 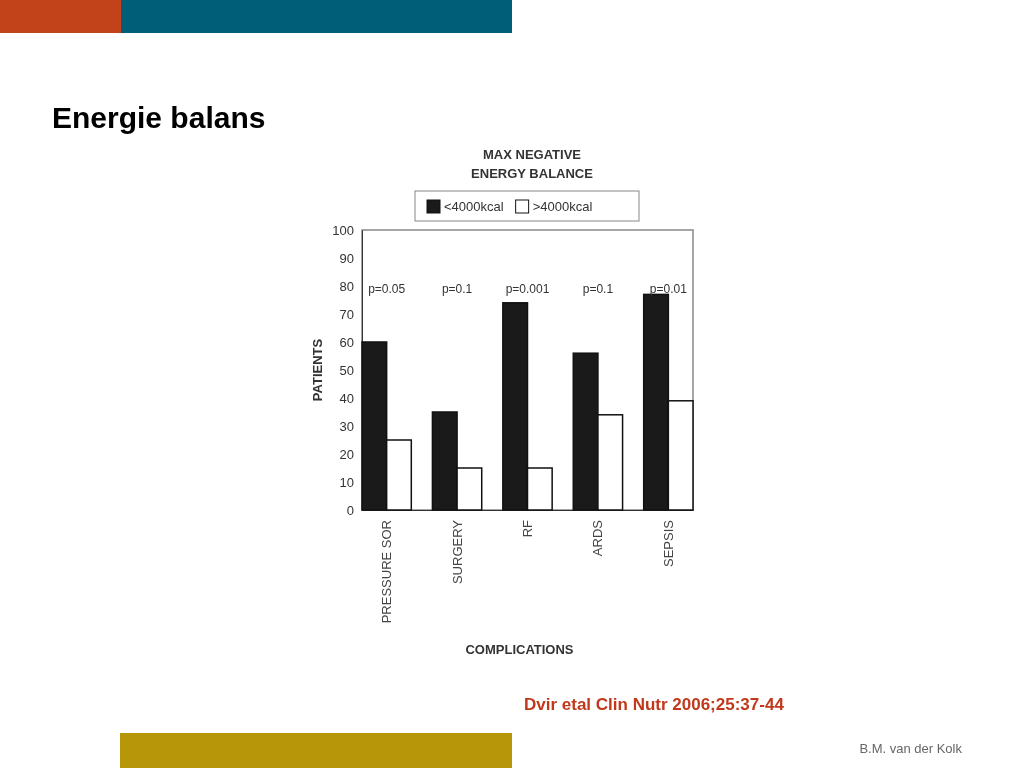 What do you see at coordinates (387, 289) in the screenshot?
I see `annotation: p=0.05` at bounding box center [387, 289].